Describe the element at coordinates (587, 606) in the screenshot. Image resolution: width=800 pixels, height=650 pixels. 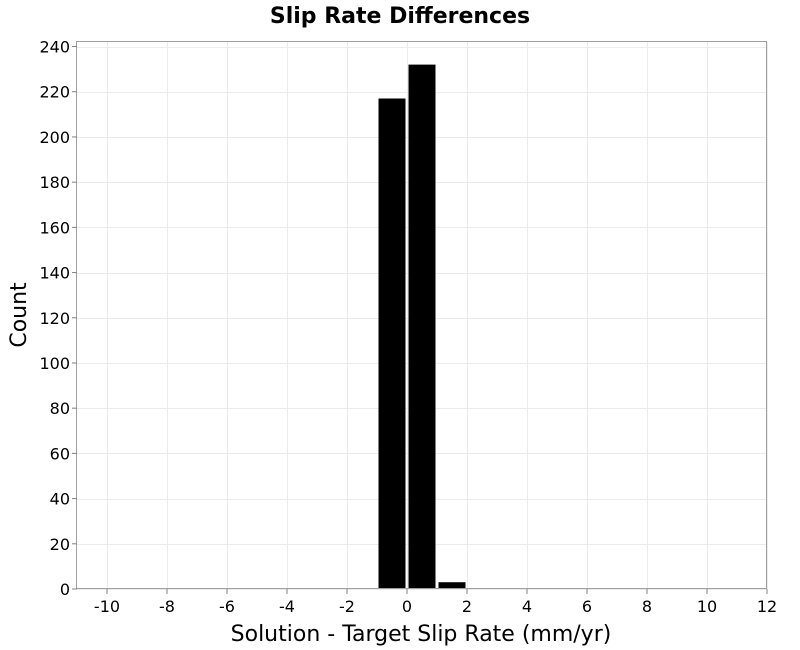
I see `x-tick-label: 6` at that location.